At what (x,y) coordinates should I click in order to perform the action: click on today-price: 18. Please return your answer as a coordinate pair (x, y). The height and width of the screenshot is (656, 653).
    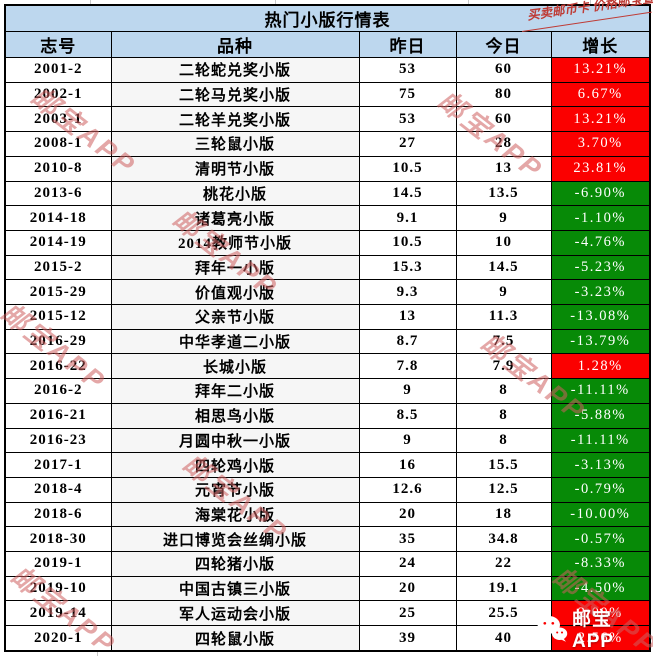
    Looking at the image, I should click on (503, 514).